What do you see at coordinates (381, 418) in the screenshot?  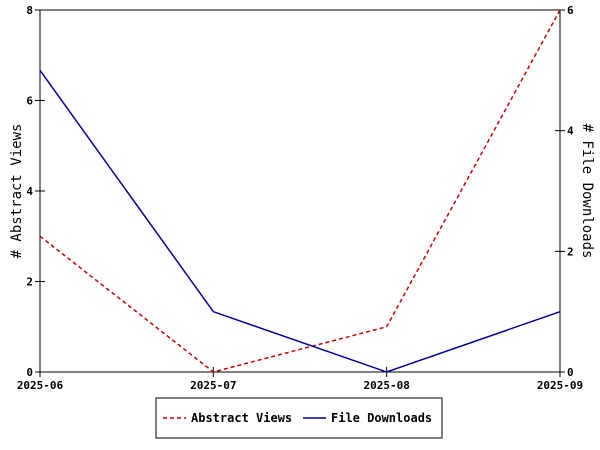 I see `legend-label-file-downloads: File Downloads` at bounding box center [381, 418].